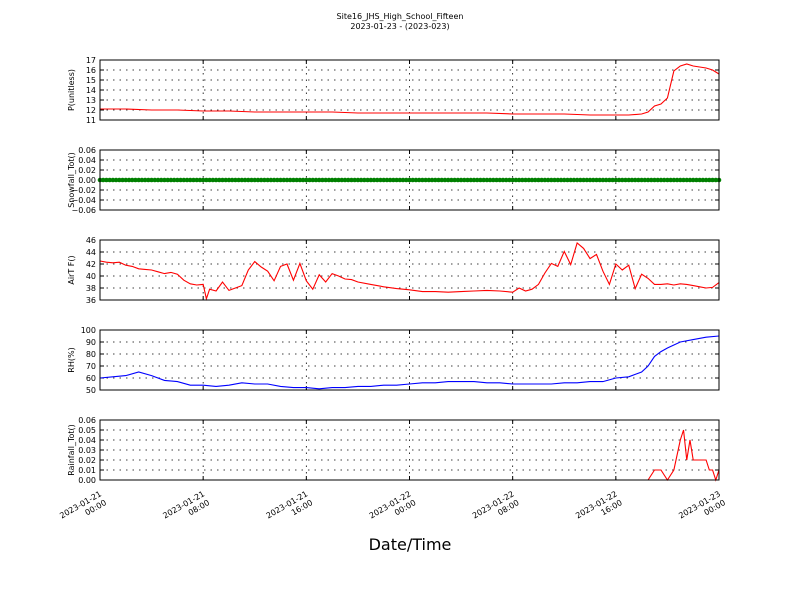 This screenshot has width=800, height=600. I want to click on panel-3: 36 38 40 42 44 46 AirT F(), so click(393, 270).